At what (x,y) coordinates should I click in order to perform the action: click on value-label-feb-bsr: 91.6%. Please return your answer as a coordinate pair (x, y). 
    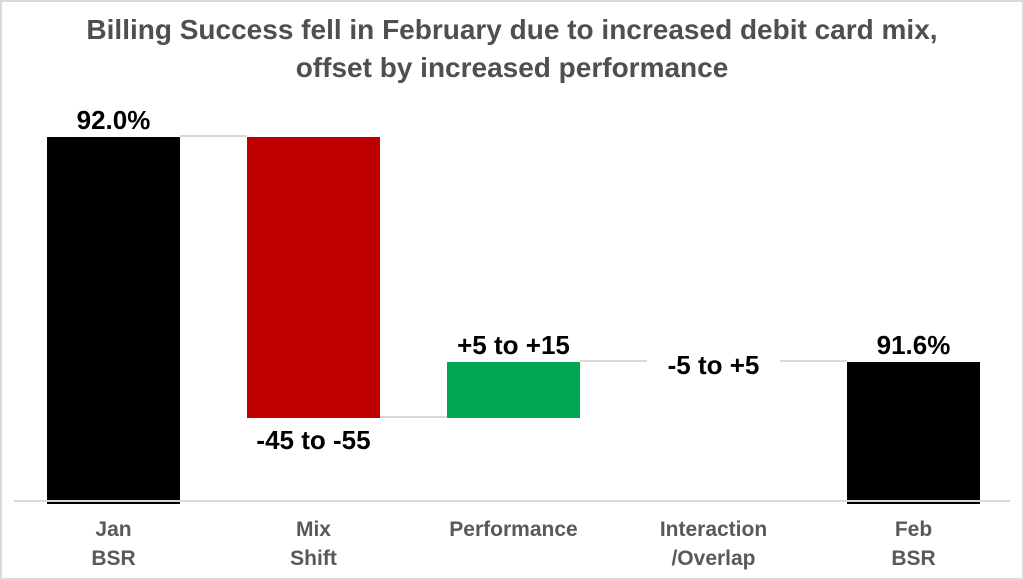
    Looking at the image, I should click on (913, 344).